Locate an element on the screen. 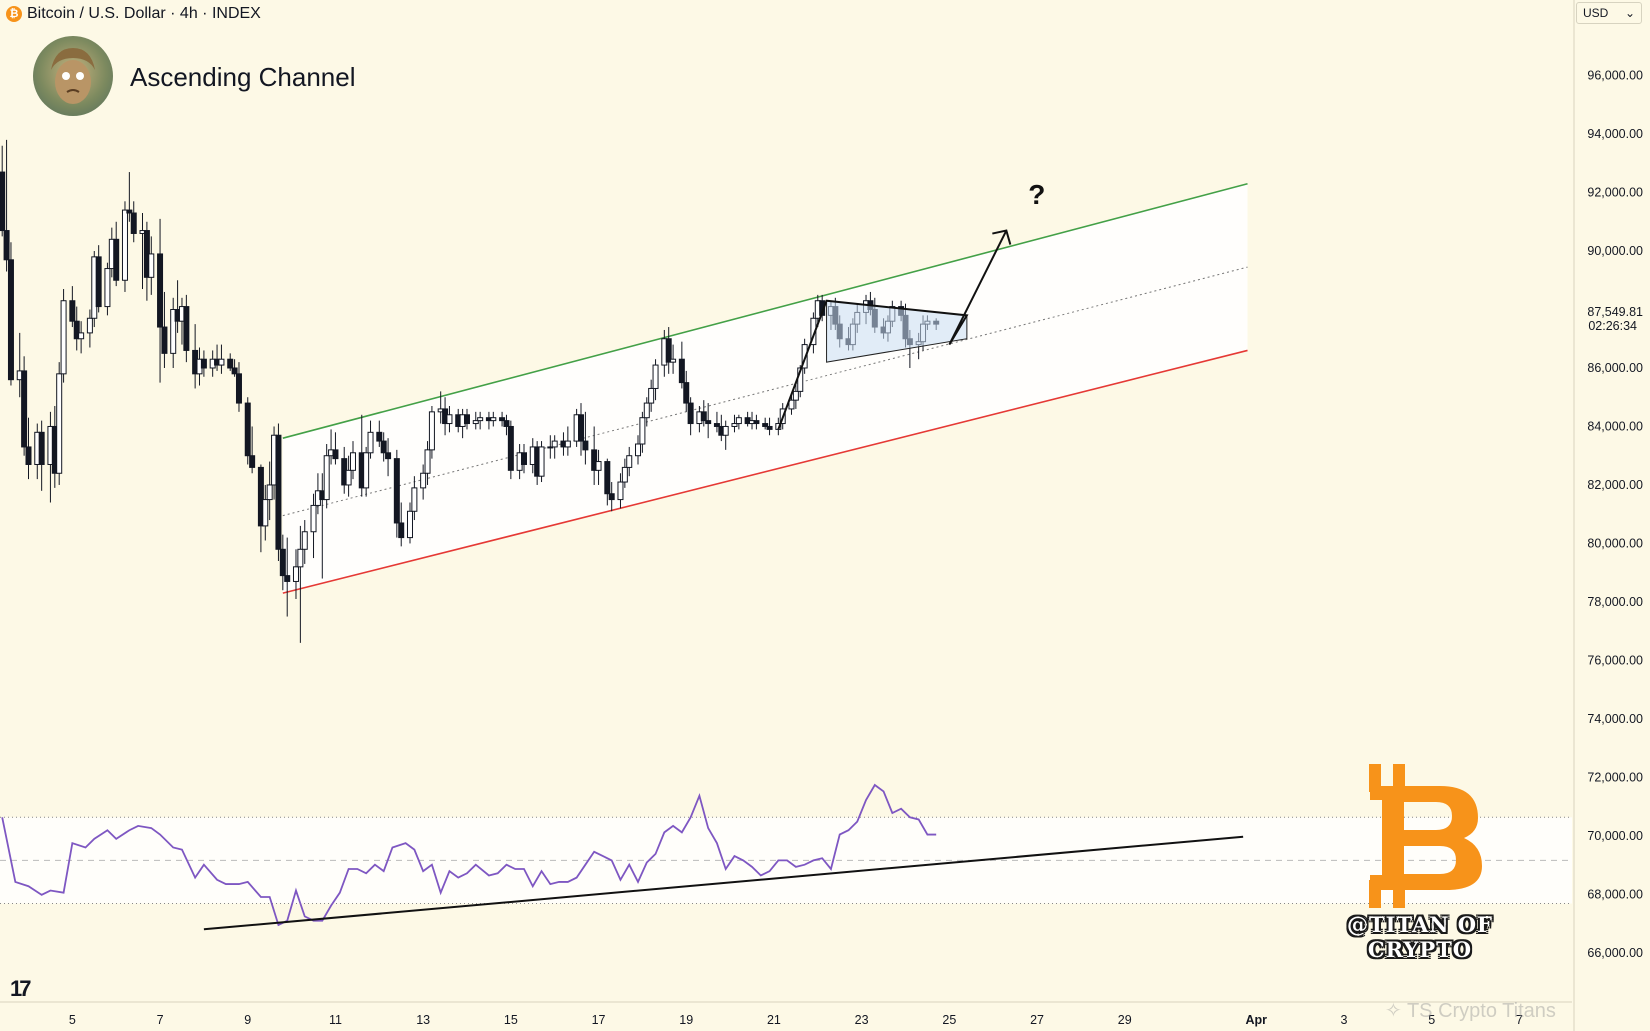  symbol-title: Bitcoin / U.S. Dollar · 4h · INDEX is located at coordinates (144, 13).